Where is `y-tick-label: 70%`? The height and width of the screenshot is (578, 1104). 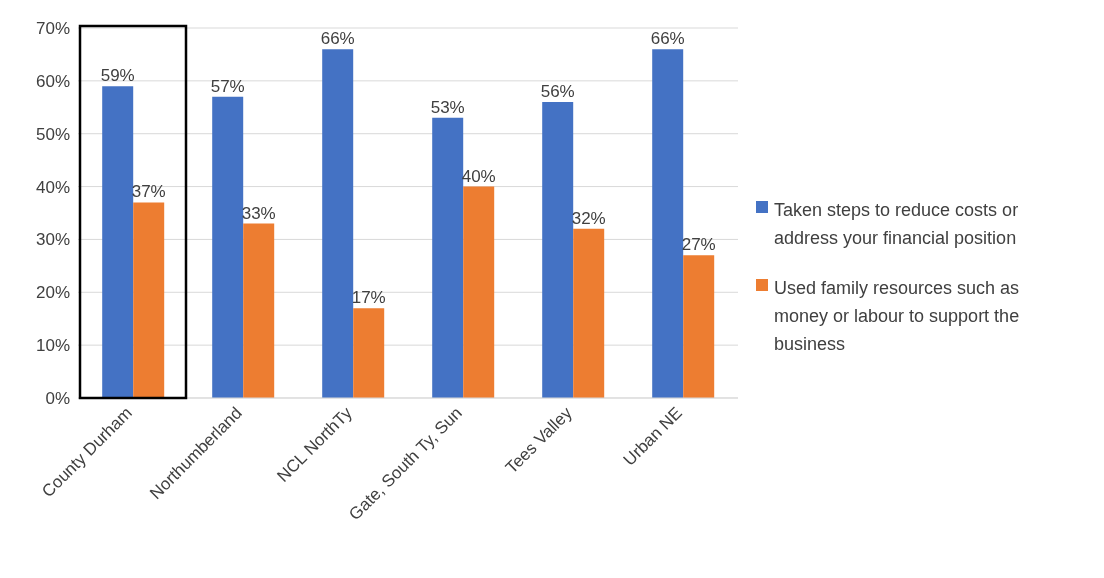
y-tick-label: 70% is located at coordinates (52, 29).